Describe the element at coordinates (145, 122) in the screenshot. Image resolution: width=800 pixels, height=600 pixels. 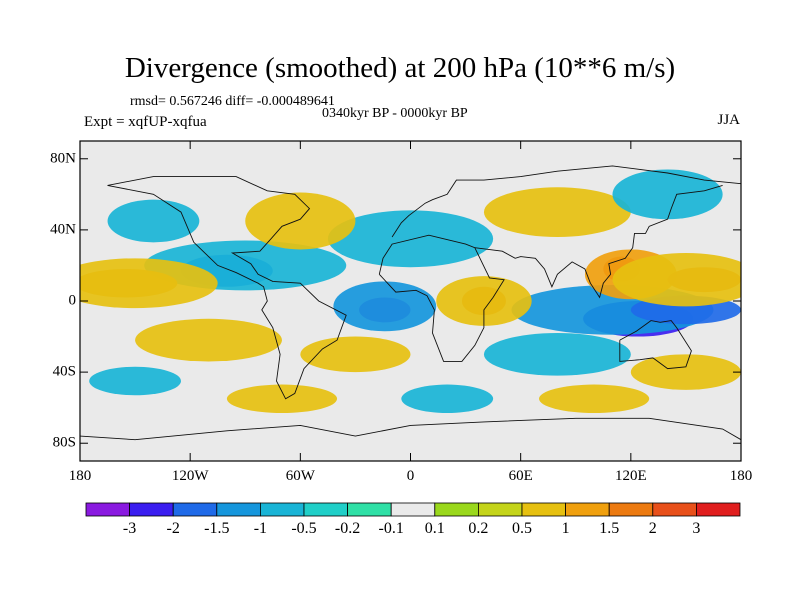
I see `experiment-label: Expt = xqfUP-xqfua` at that location.